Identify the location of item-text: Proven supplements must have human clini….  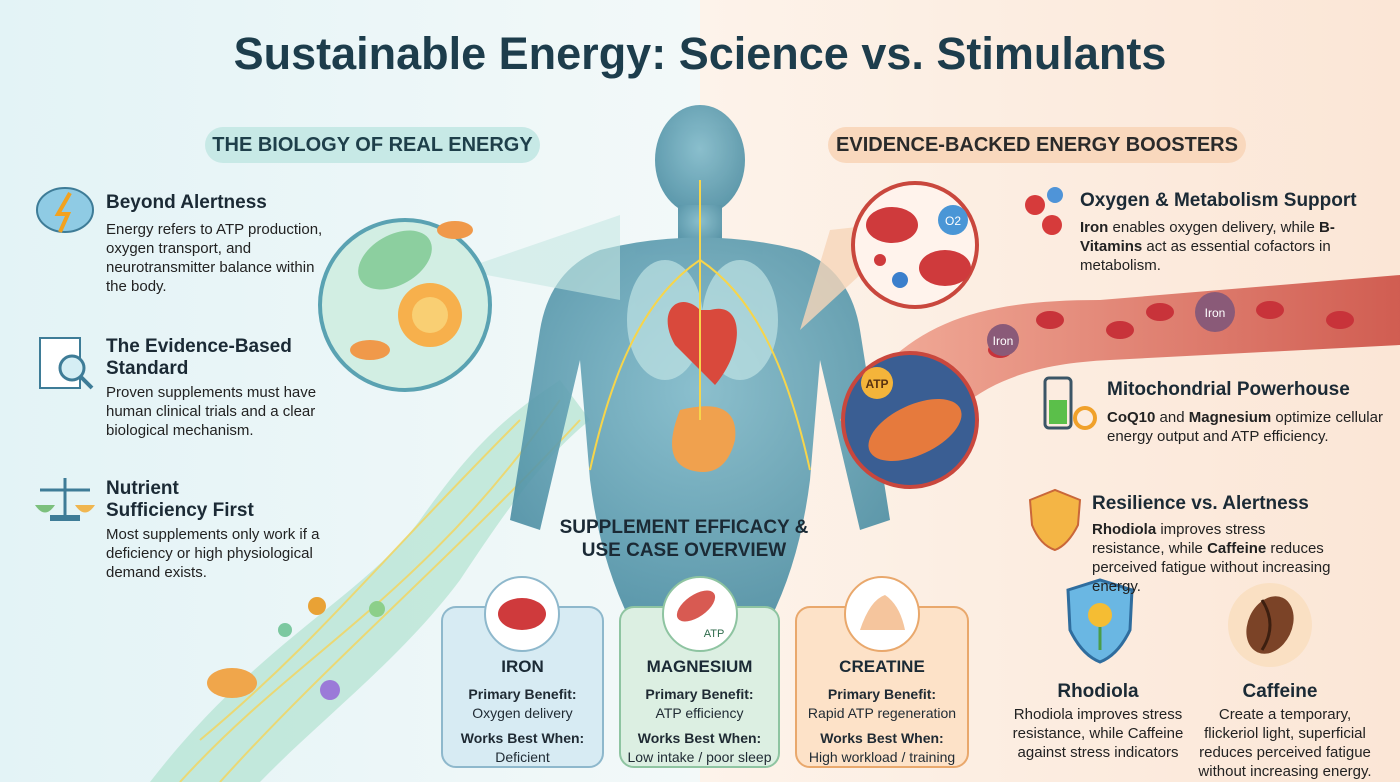
(211, 411).